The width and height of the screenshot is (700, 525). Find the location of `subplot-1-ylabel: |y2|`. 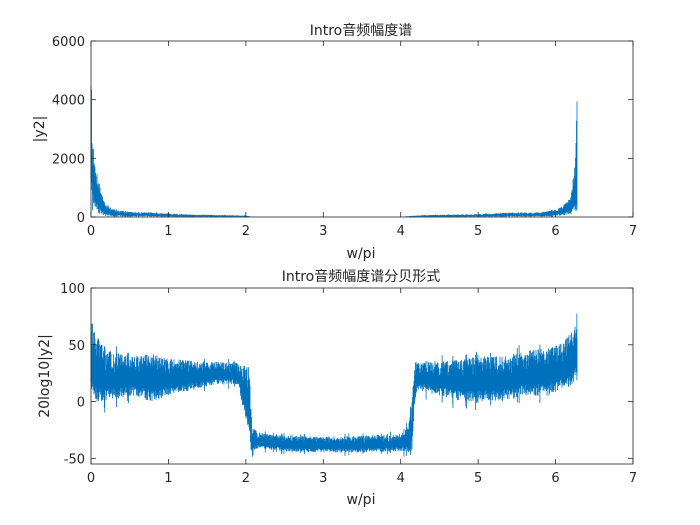

subplot-1-ylabel: |y2| is located at coordinates (40, 129).